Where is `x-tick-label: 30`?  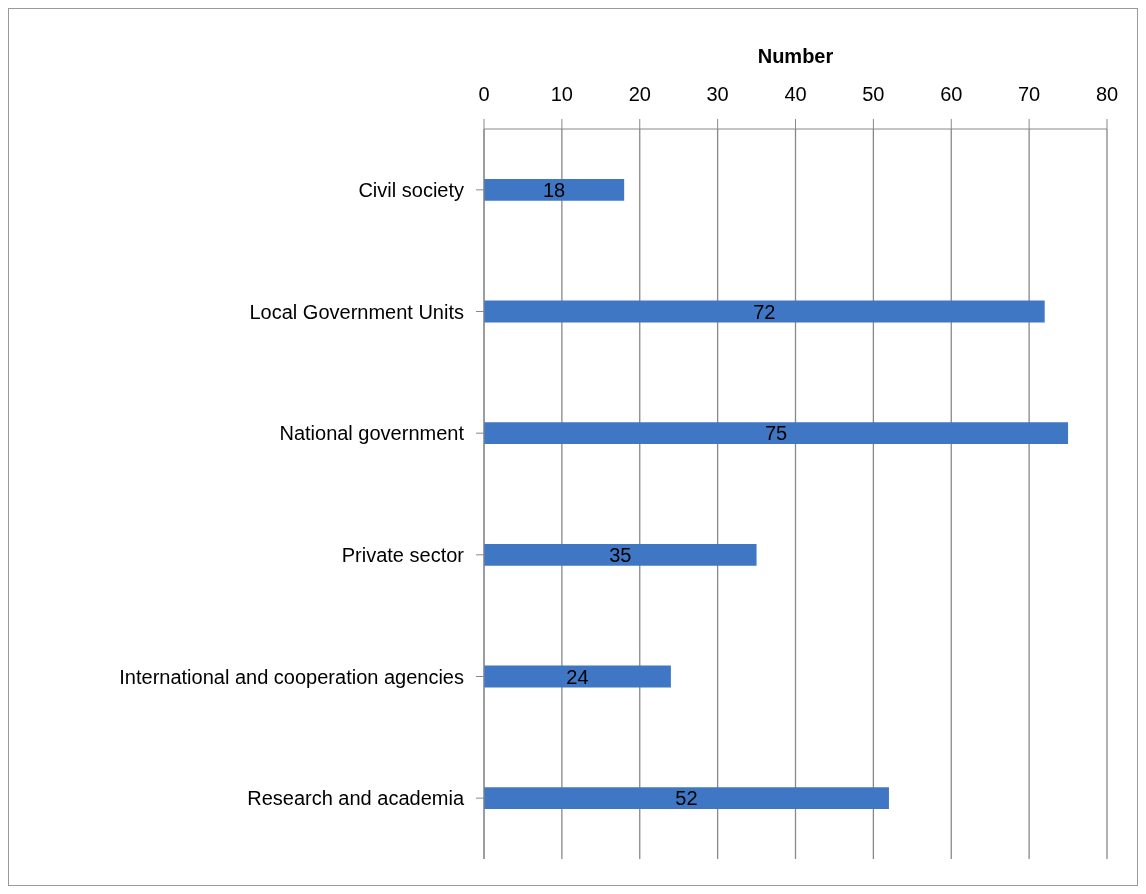 x-tick-label: 30 is located at coordinates (717, 94).